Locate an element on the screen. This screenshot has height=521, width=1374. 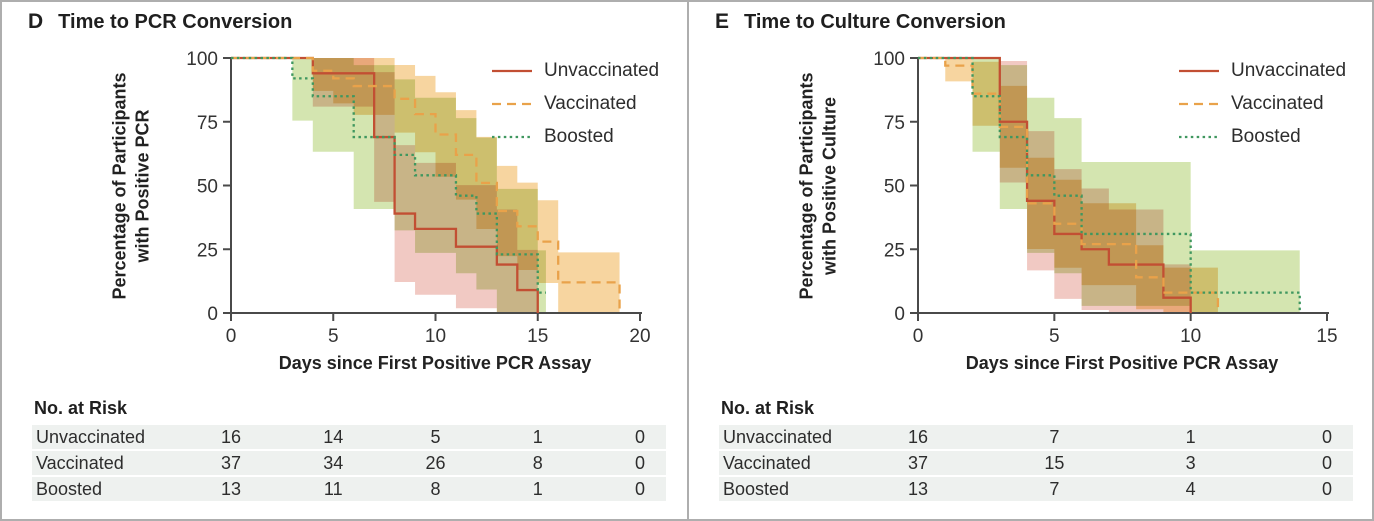
risk-count-day-10: 3 is located at coordinates (1190, 463).